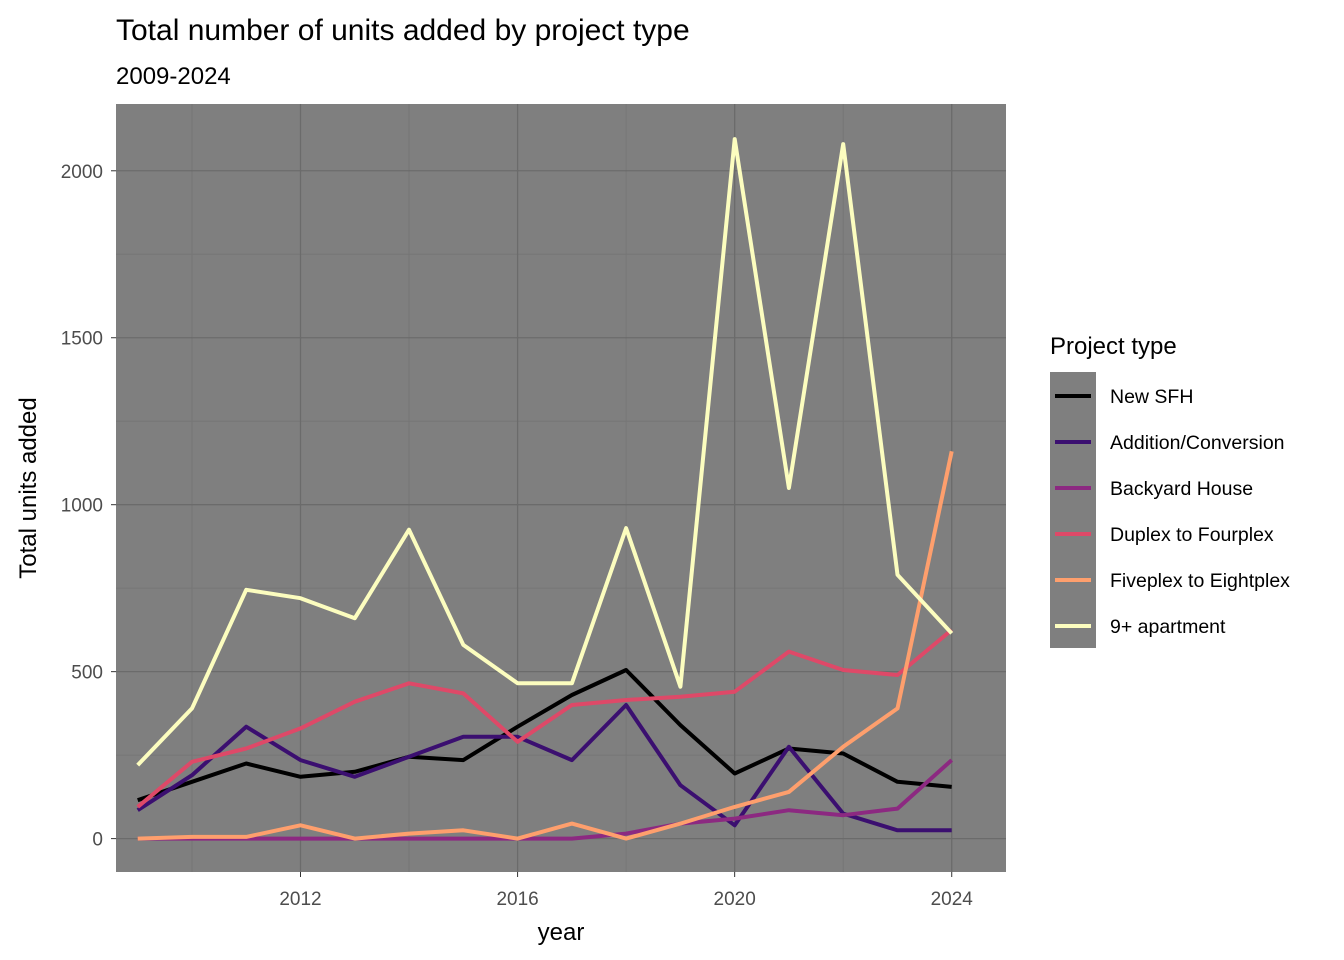 This screenshot has height=960, width=1344. What do you see at coordinates (82, 339) in the screenshot?
I see `y-tick-label: 1500` at bounding box center [82, 339].